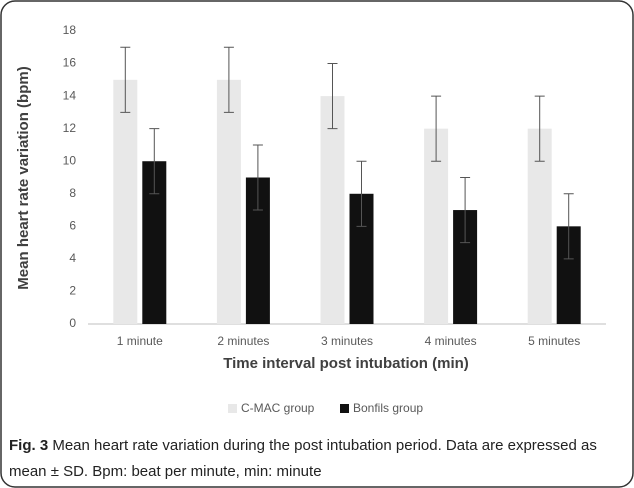  I want to click on y-axis-title: Mean heart rate variation (bpm), so click(23, 177).